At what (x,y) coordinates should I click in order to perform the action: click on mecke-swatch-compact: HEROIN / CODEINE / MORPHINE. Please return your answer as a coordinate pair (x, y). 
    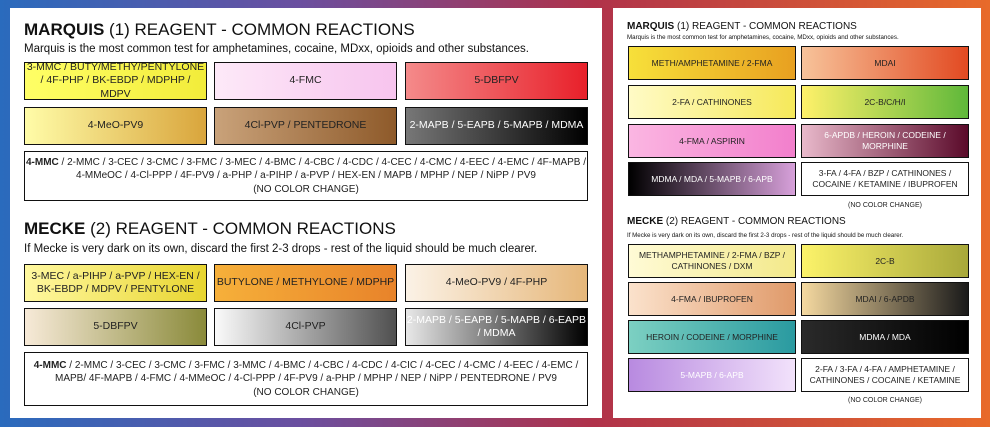
    Looking at the image, I should click on (712, 337).